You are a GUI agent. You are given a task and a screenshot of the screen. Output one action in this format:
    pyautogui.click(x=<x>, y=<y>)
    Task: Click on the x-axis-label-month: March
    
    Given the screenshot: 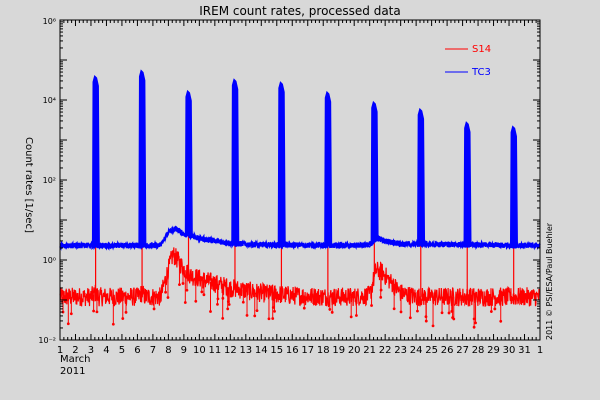 What is the action you would take?
    pyautogui.click(x=75, y=359)
    